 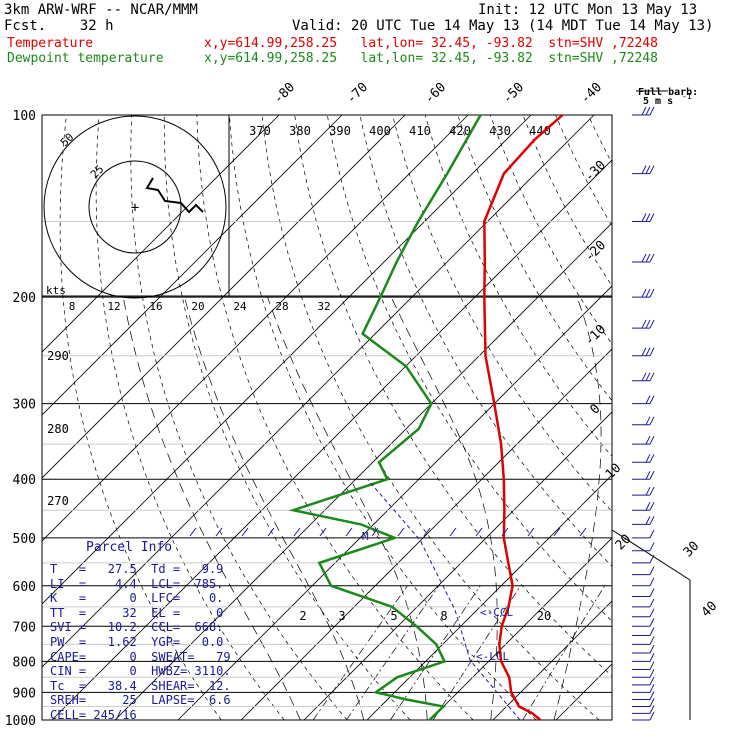 What do you see at coordinates (20, 721) in the screenshot?
I see `pressure-label: 1000` at bounding box center [20, 721].